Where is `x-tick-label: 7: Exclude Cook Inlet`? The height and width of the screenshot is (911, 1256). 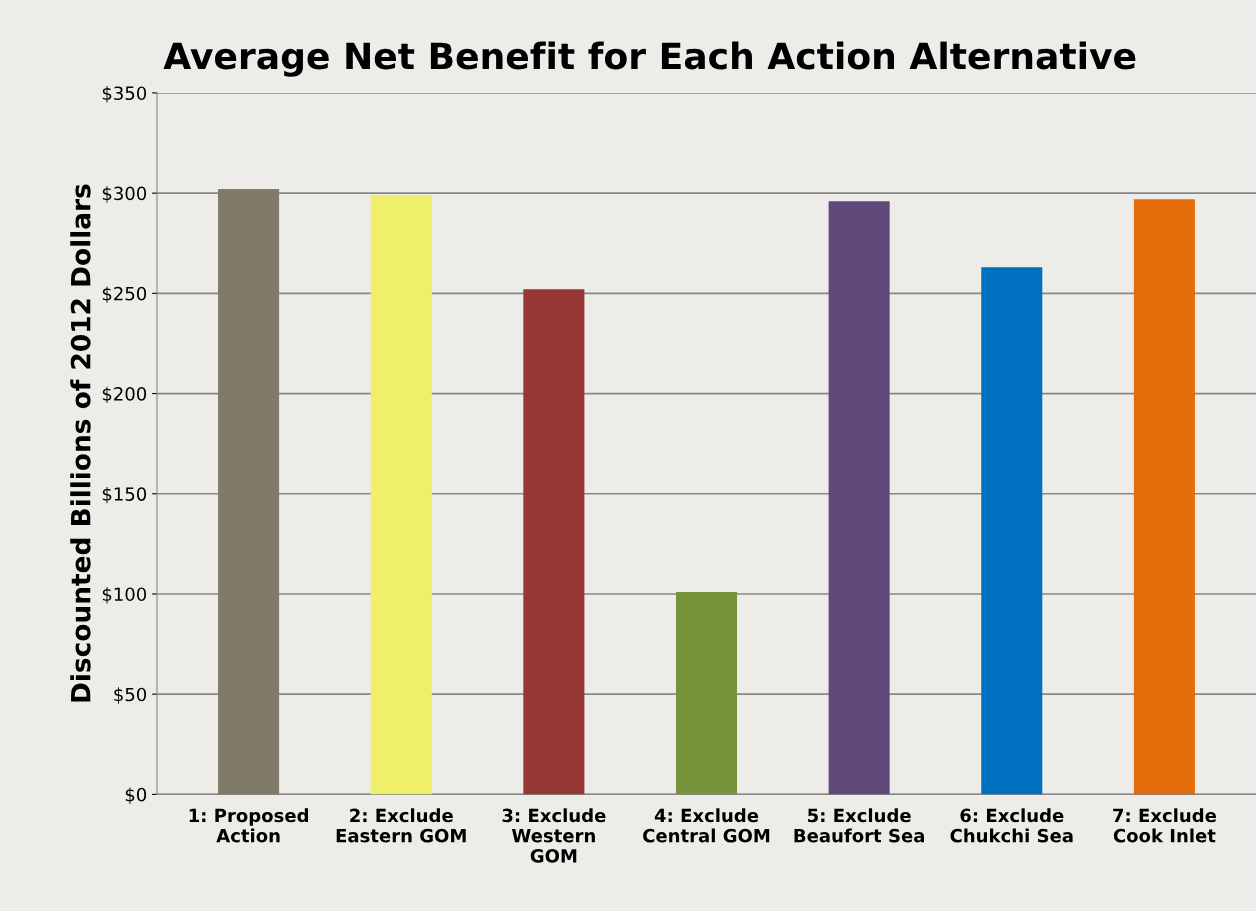
x-tick-label: 7: Exclude Cook Inlet is located at coordinates (1165, 825).